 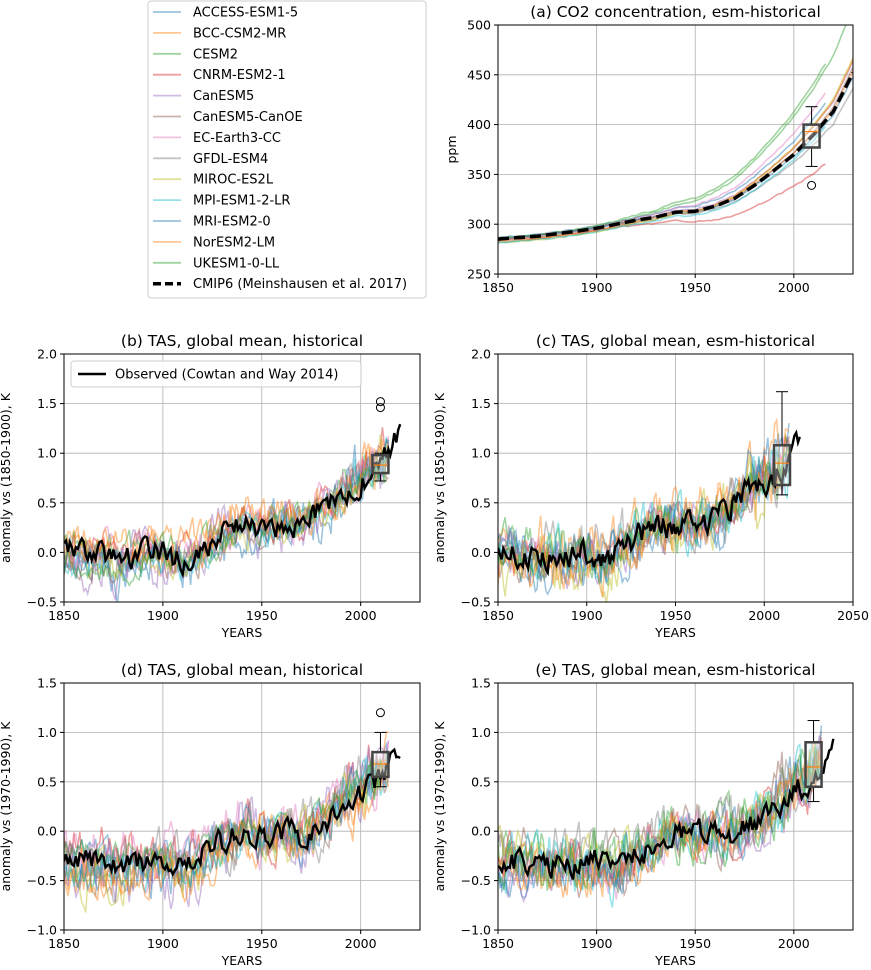 I want to click on observed-legend: Observed (Cowtan and Way 2014), so click(x=216, y=374).